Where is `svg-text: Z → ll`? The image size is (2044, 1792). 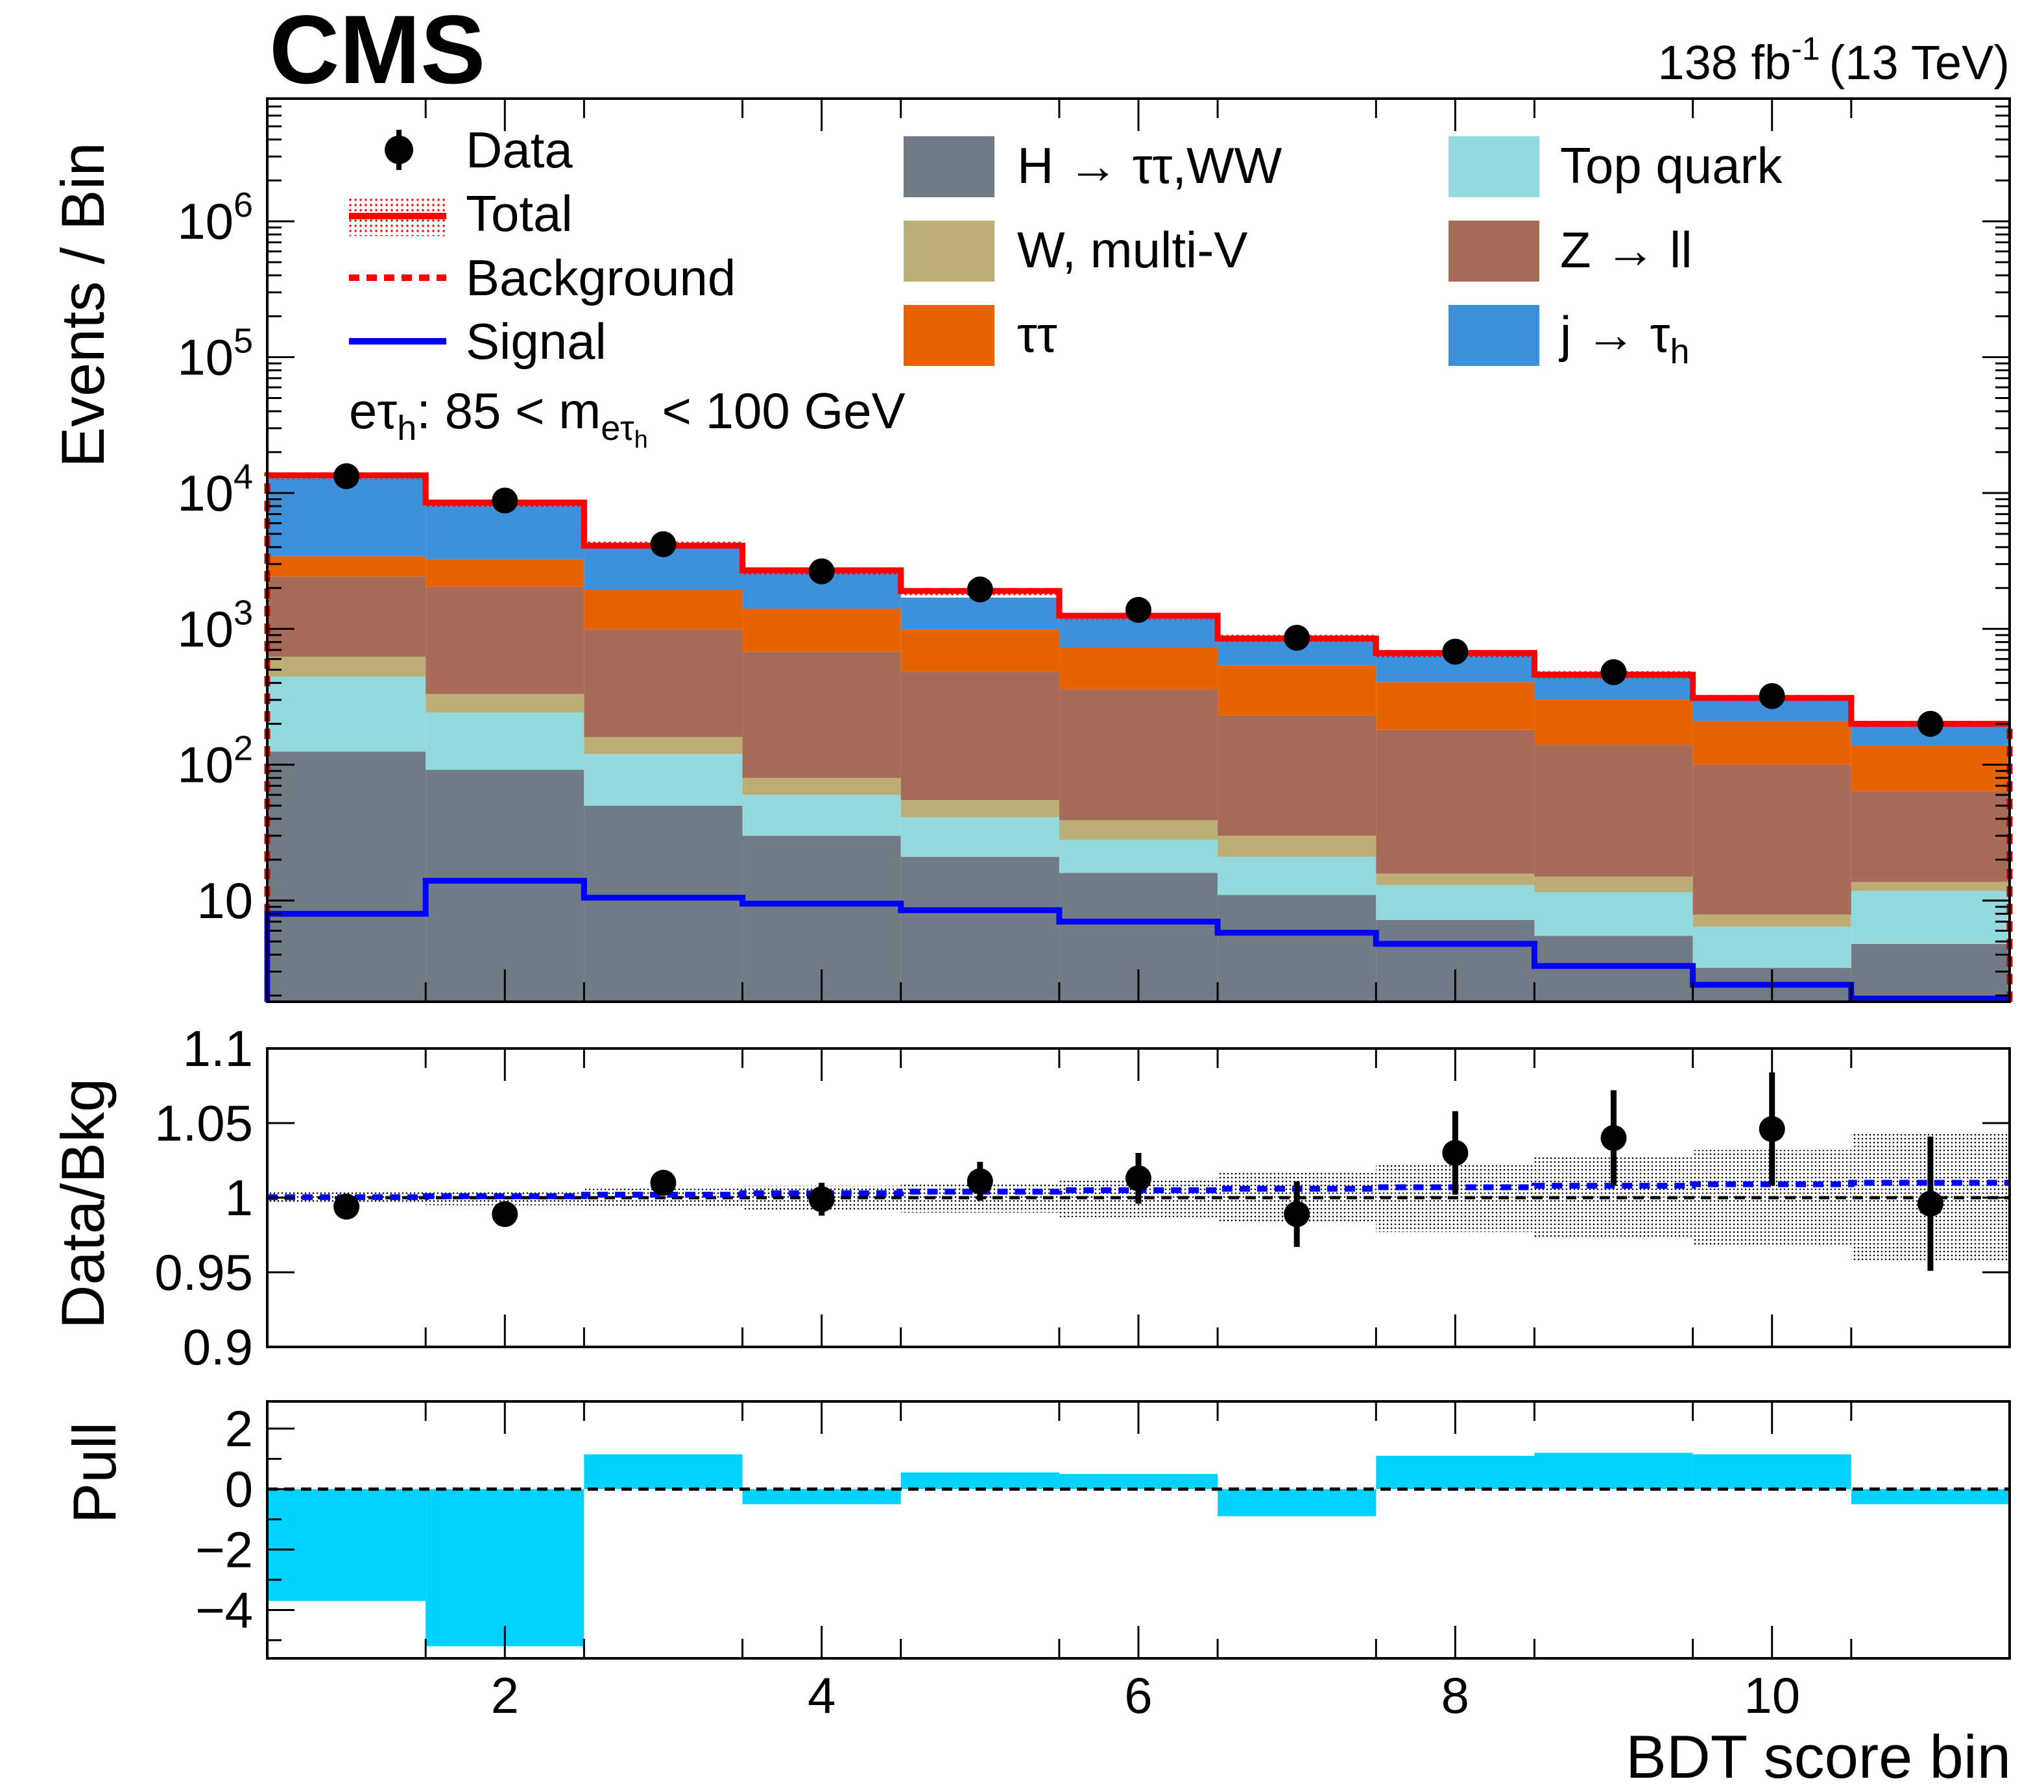
svg-text: Z → ll is located at coordinates (1626, 249).